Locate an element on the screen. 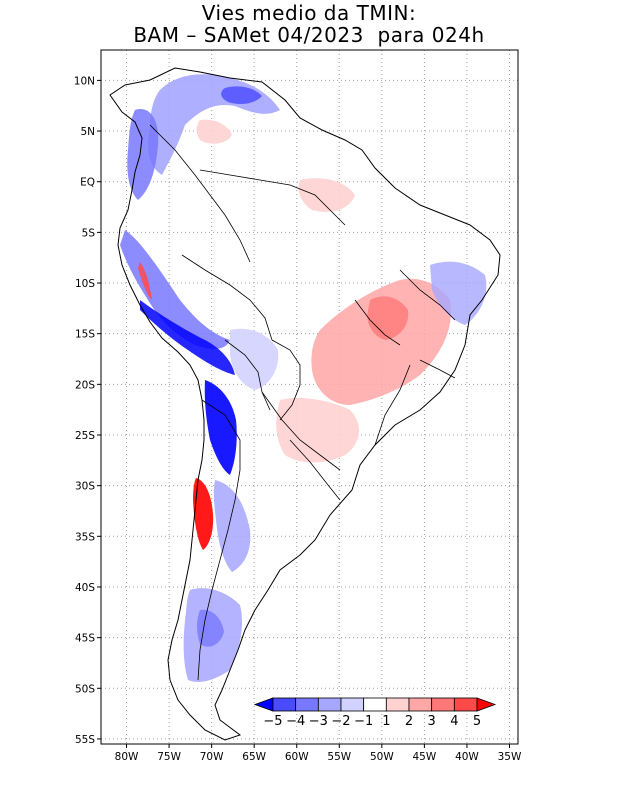 Image resolution: width=618 pixels, height=800 pixels. lon-tick-label: 35W is located at coordinates (510, 757).